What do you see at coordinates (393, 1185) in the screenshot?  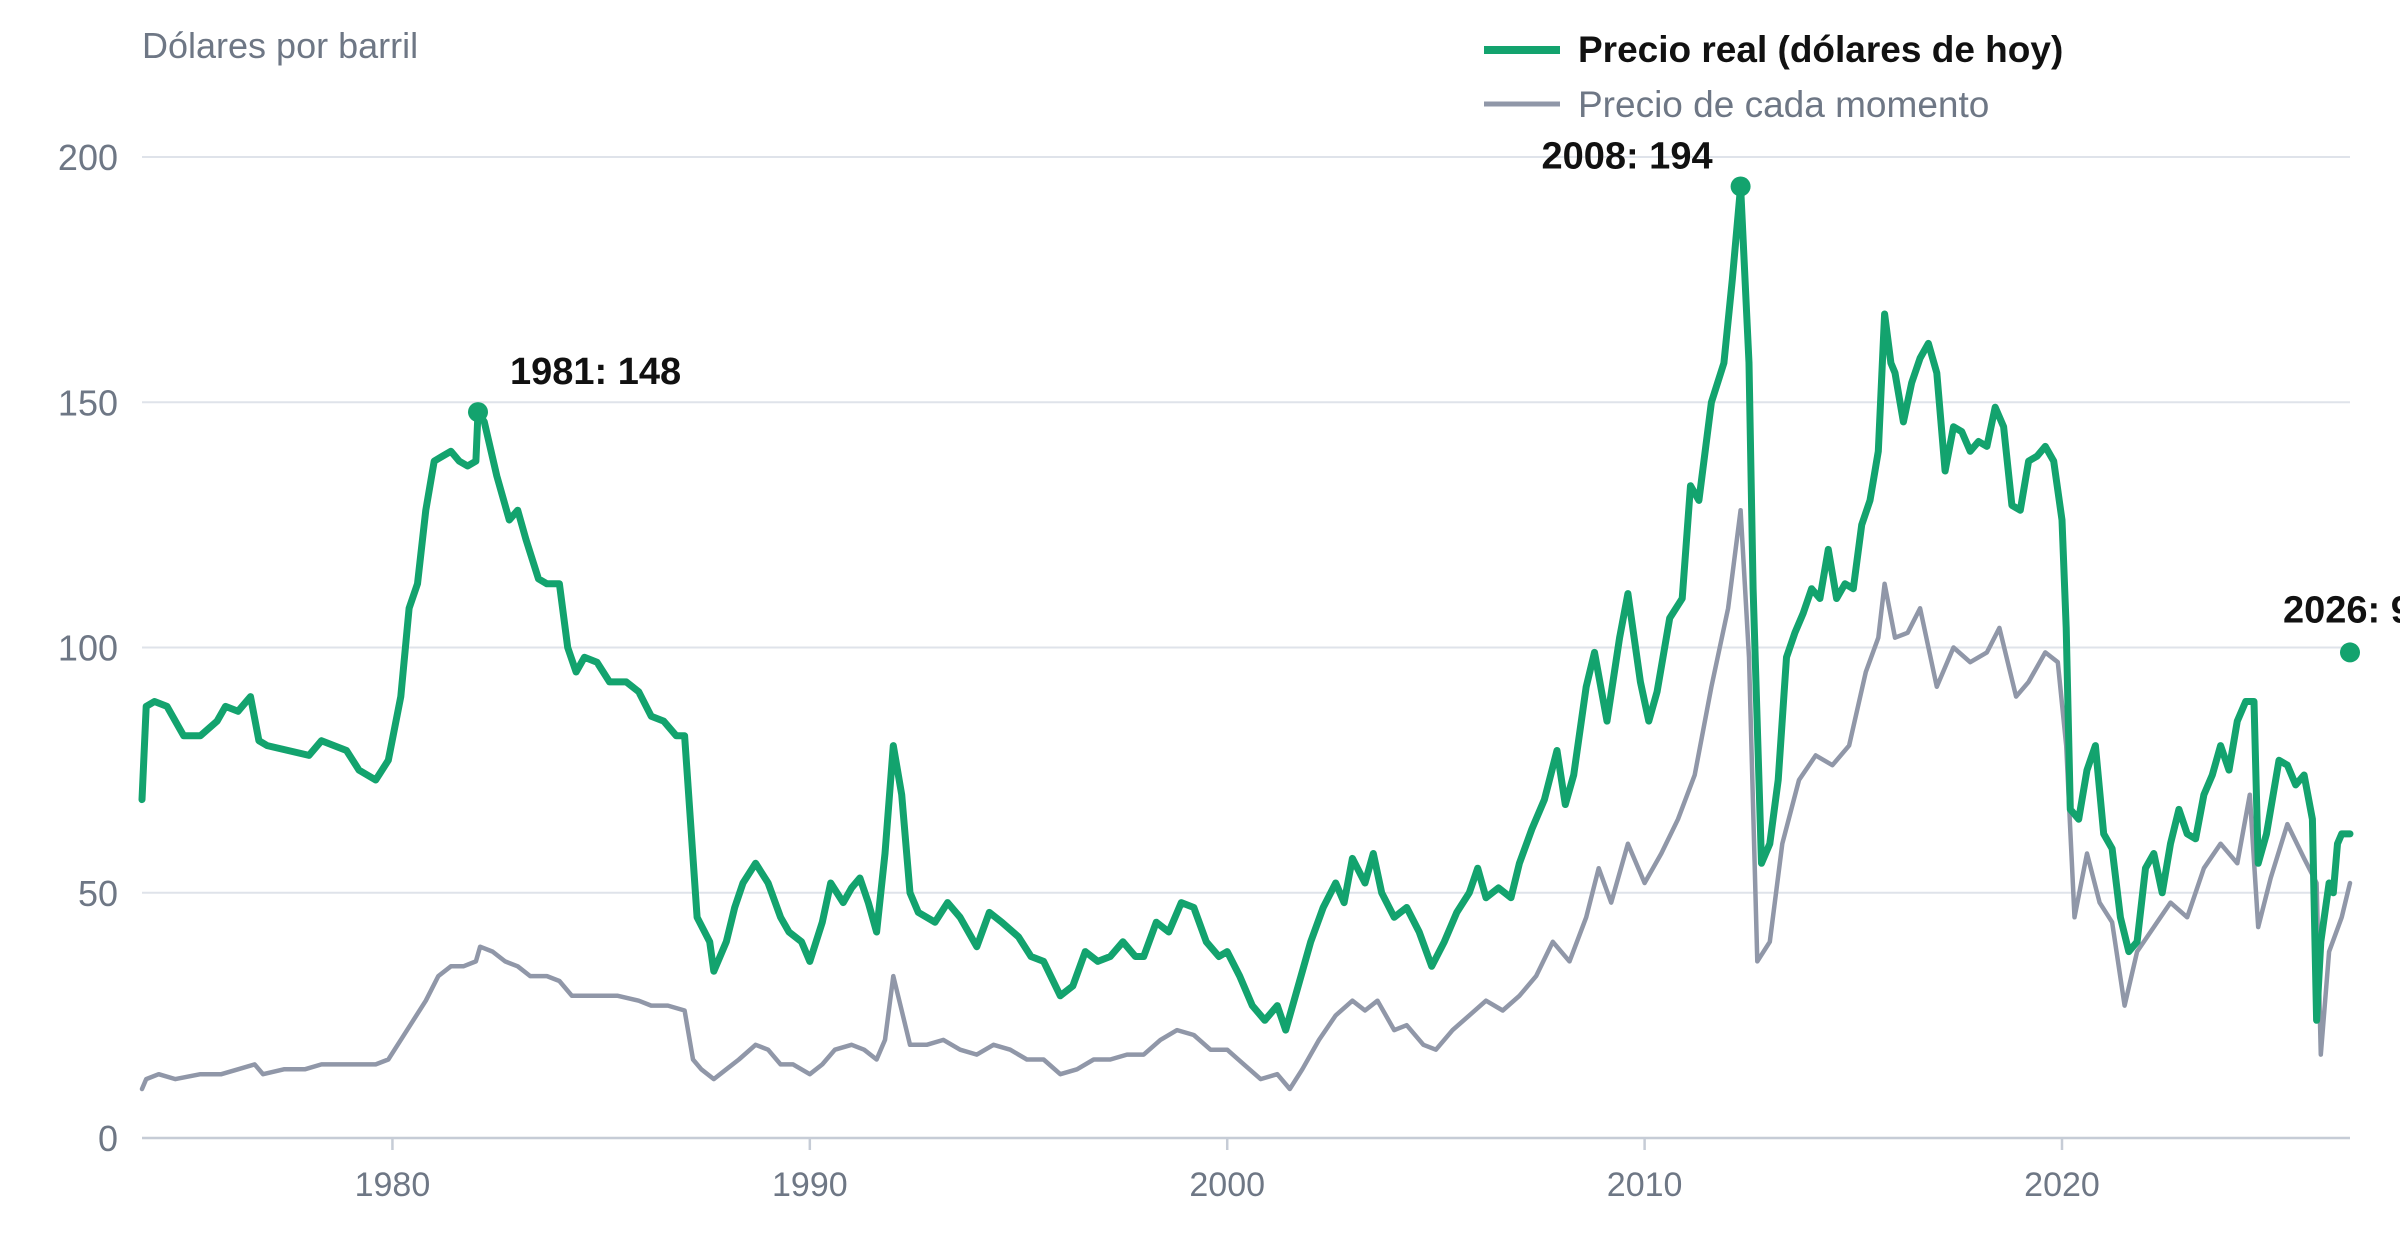 I see `x-tick-label-1980: 1980` at bounding box center [393, 1185].